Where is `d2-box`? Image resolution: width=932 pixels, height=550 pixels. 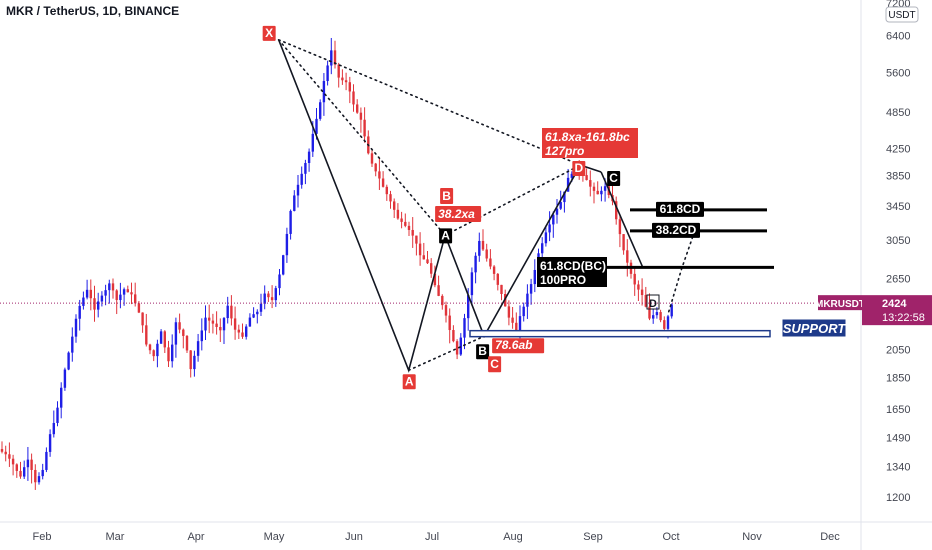 d2-box is located at coordinates (653, 302).